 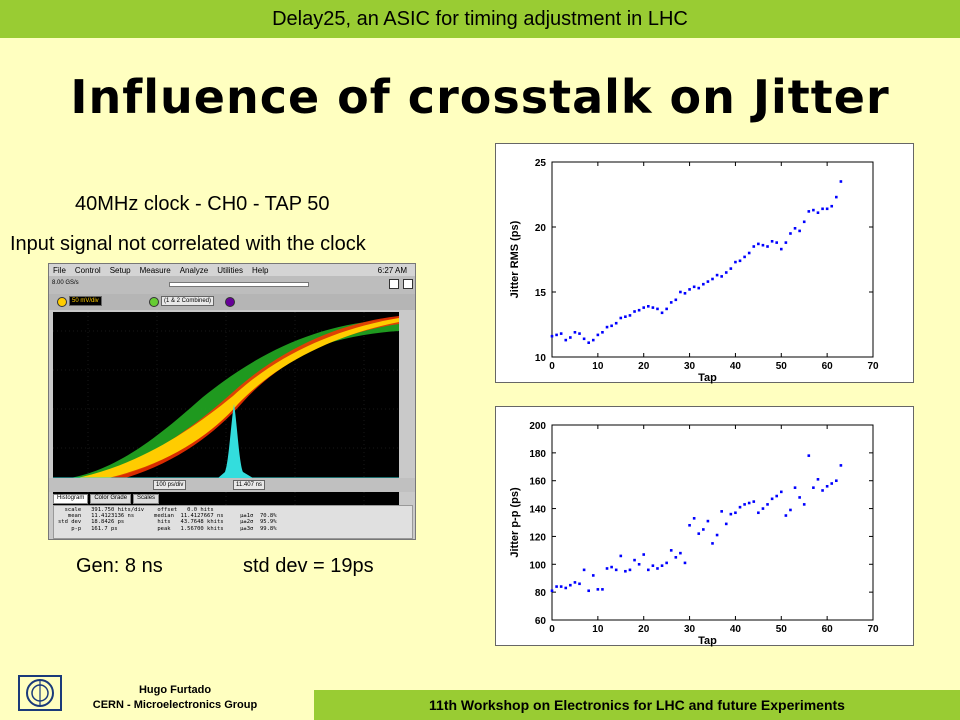 I want to click on combined-channels: (1 & 2 Combined), so click(x=188, y=301).